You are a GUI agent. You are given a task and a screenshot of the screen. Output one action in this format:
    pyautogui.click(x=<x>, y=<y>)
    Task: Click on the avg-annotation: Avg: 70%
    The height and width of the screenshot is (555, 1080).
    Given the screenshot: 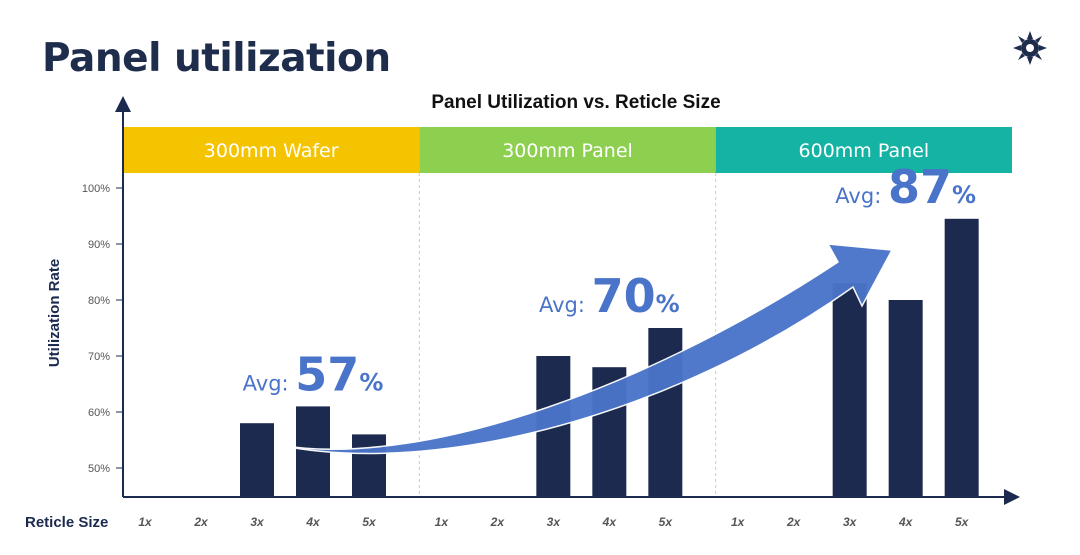 What is the action you would take?
    pyautogui.click(x=609, y=296)
    